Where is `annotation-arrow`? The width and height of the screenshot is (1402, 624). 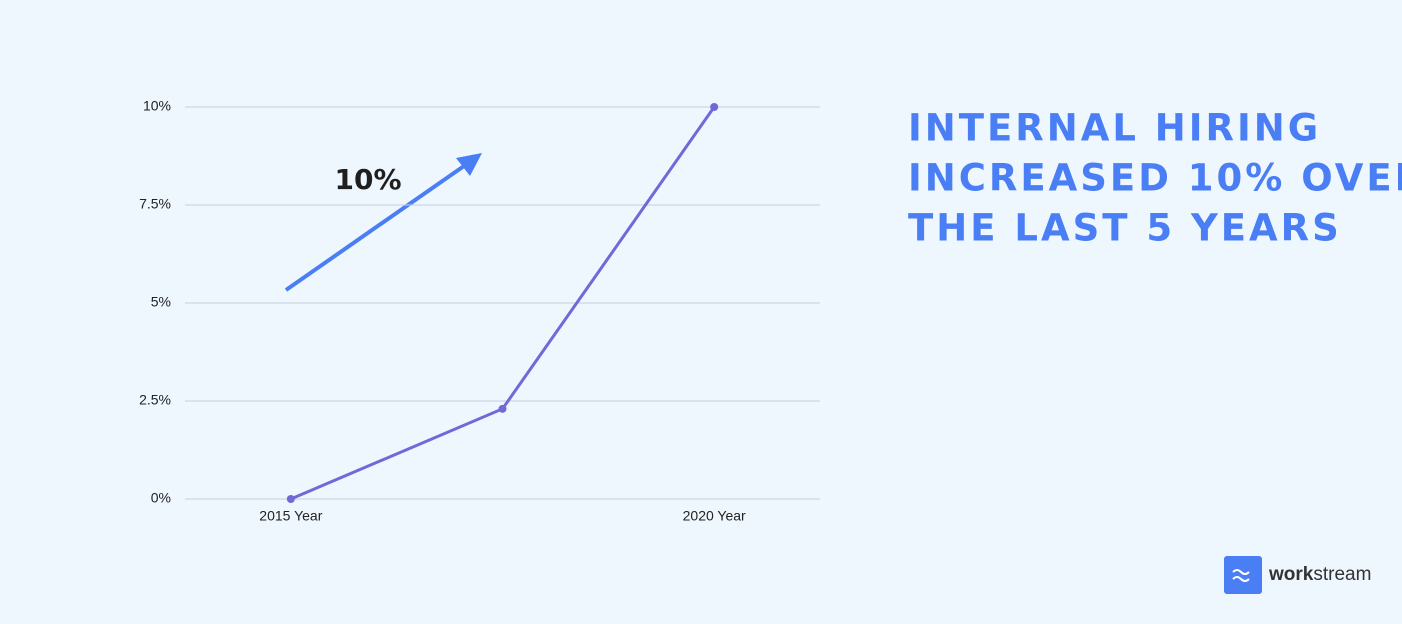
annotation-arrow is located at coordinates (375, 228).